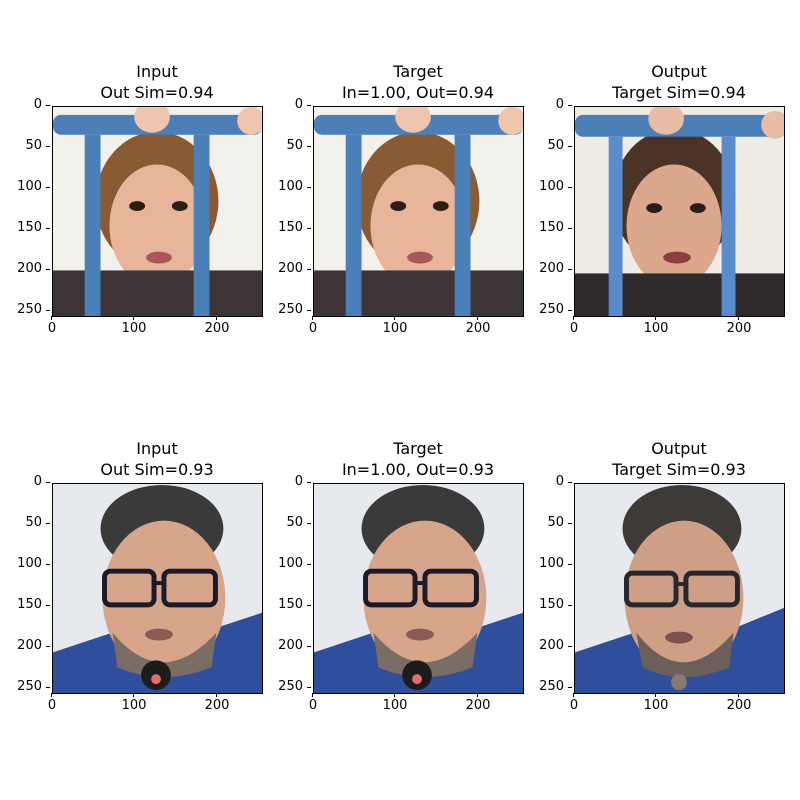 The height and width of the screenshot is (800, 800). What do you see at coordinates (418, 469) in the screenshot?
I see `title-line-2: In=1.00, Out=0.93` at bounding box center [418, 469].